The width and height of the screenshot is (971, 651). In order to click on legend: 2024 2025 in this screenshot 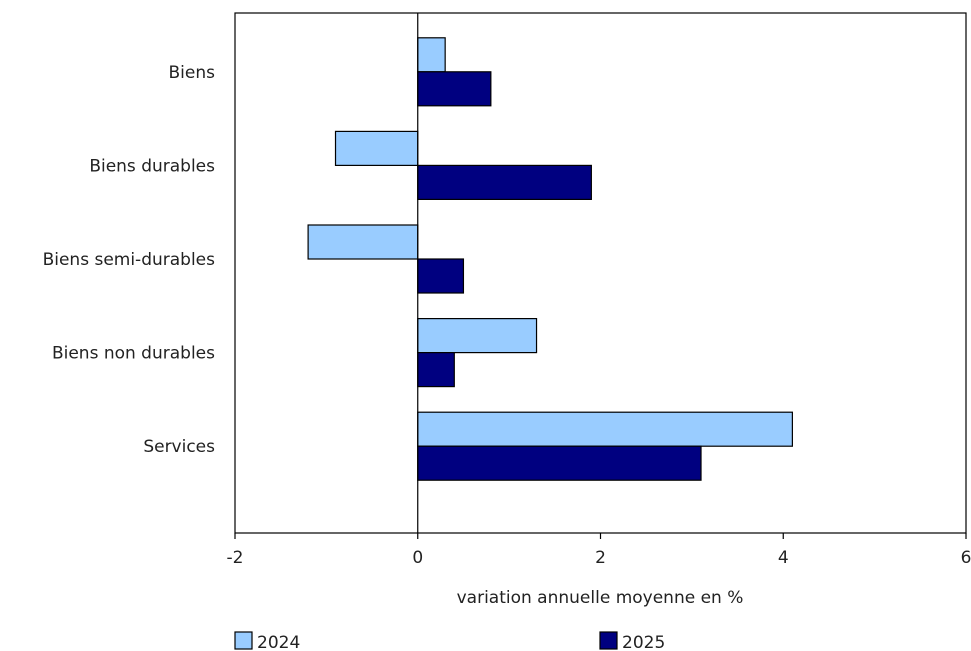, I will do `click(449, 641)`.